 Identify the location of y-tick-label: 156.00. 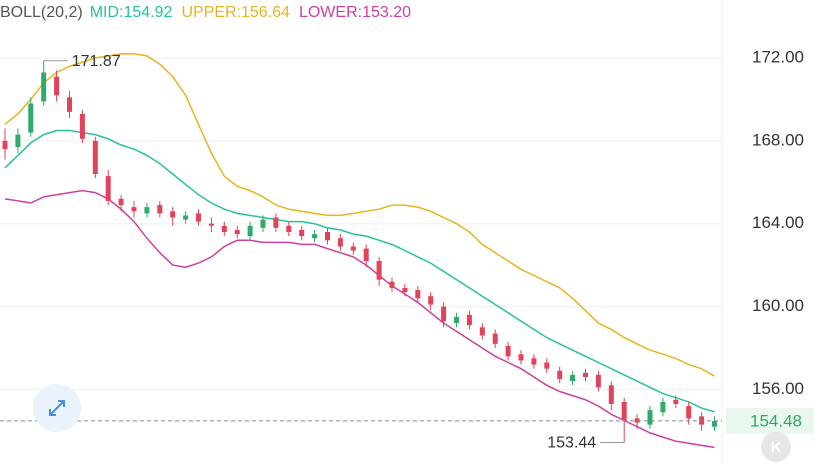
(778, 388).